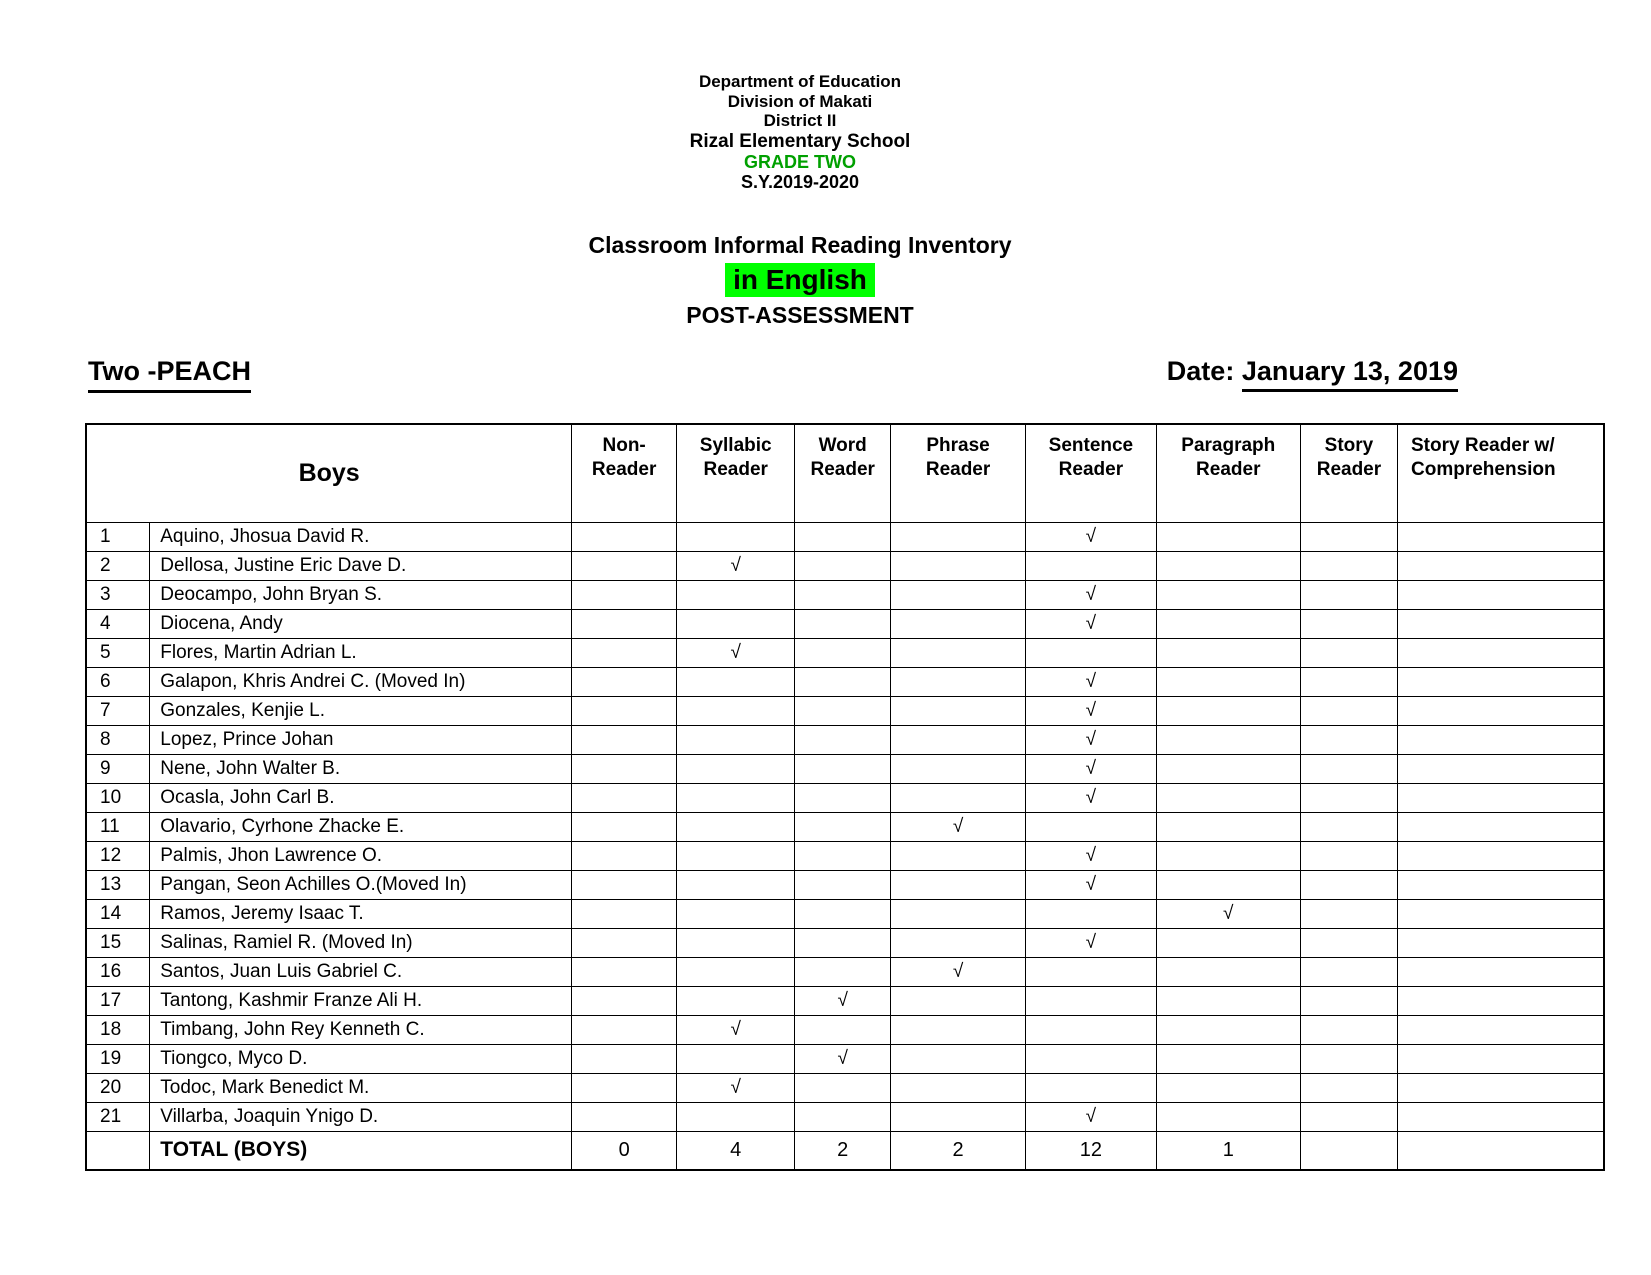  What do you see at coordinates (958, 1150) in the screenshot?
I see `total-phrase-reader: 2` at bounding box center [958, 1150].